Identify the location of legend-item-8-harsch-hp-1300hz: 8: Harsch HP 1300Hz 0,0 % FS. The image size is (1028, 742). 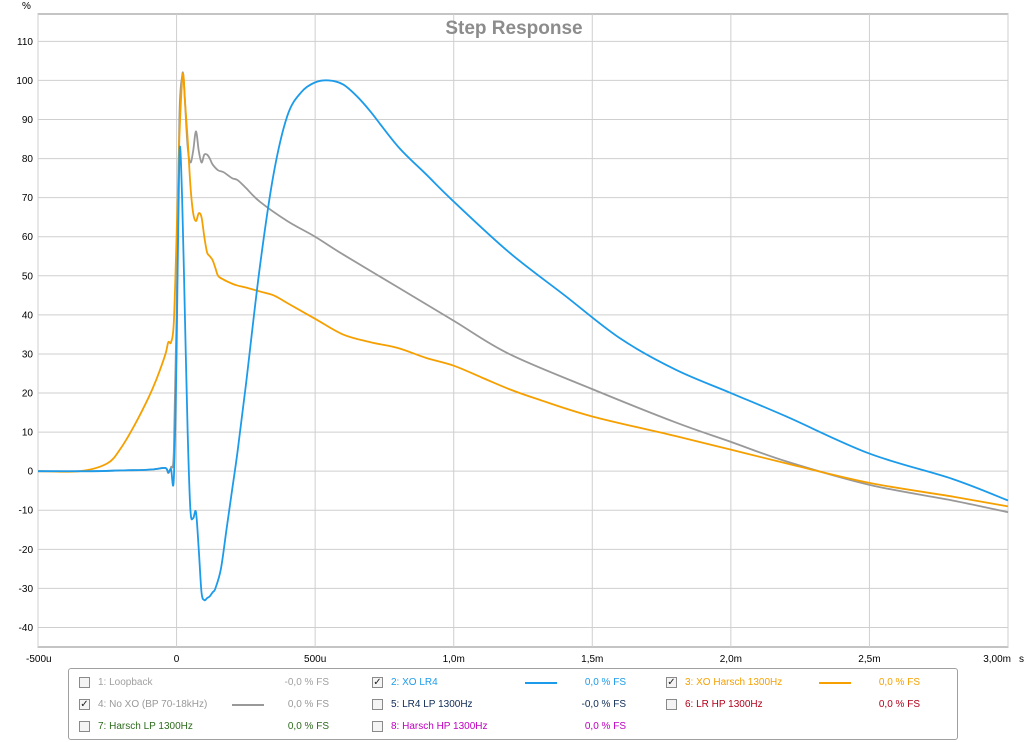
(517, 727).